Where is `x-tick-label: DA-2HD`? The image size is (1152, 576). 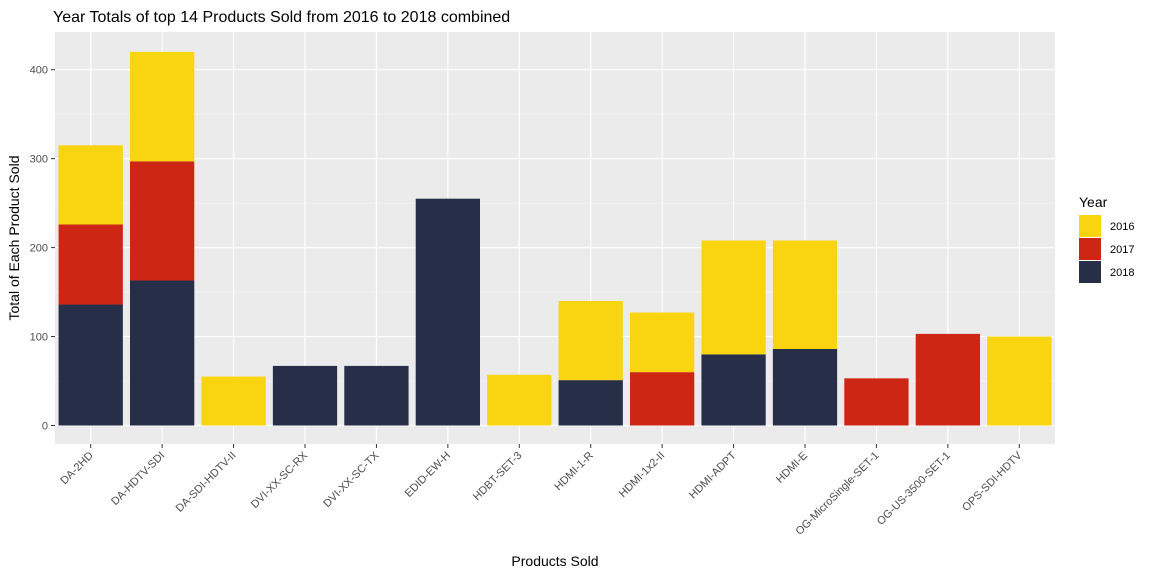 x-tick-label: DA-2HD is located at coordinates (76, 468).